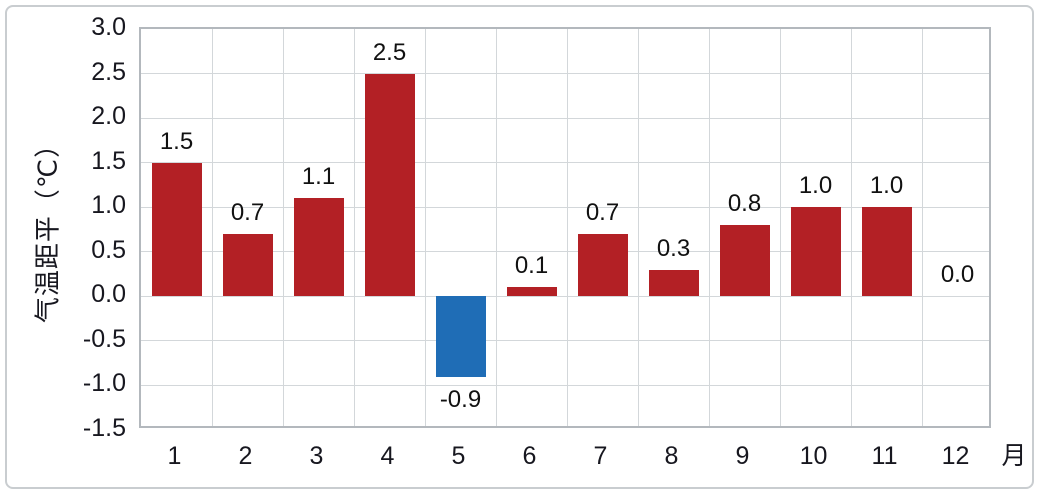 Image resolution: width=1039 pixels, height=494 pixels. I want to click on x-axis-unit-label: 月, so click(1014, 456).